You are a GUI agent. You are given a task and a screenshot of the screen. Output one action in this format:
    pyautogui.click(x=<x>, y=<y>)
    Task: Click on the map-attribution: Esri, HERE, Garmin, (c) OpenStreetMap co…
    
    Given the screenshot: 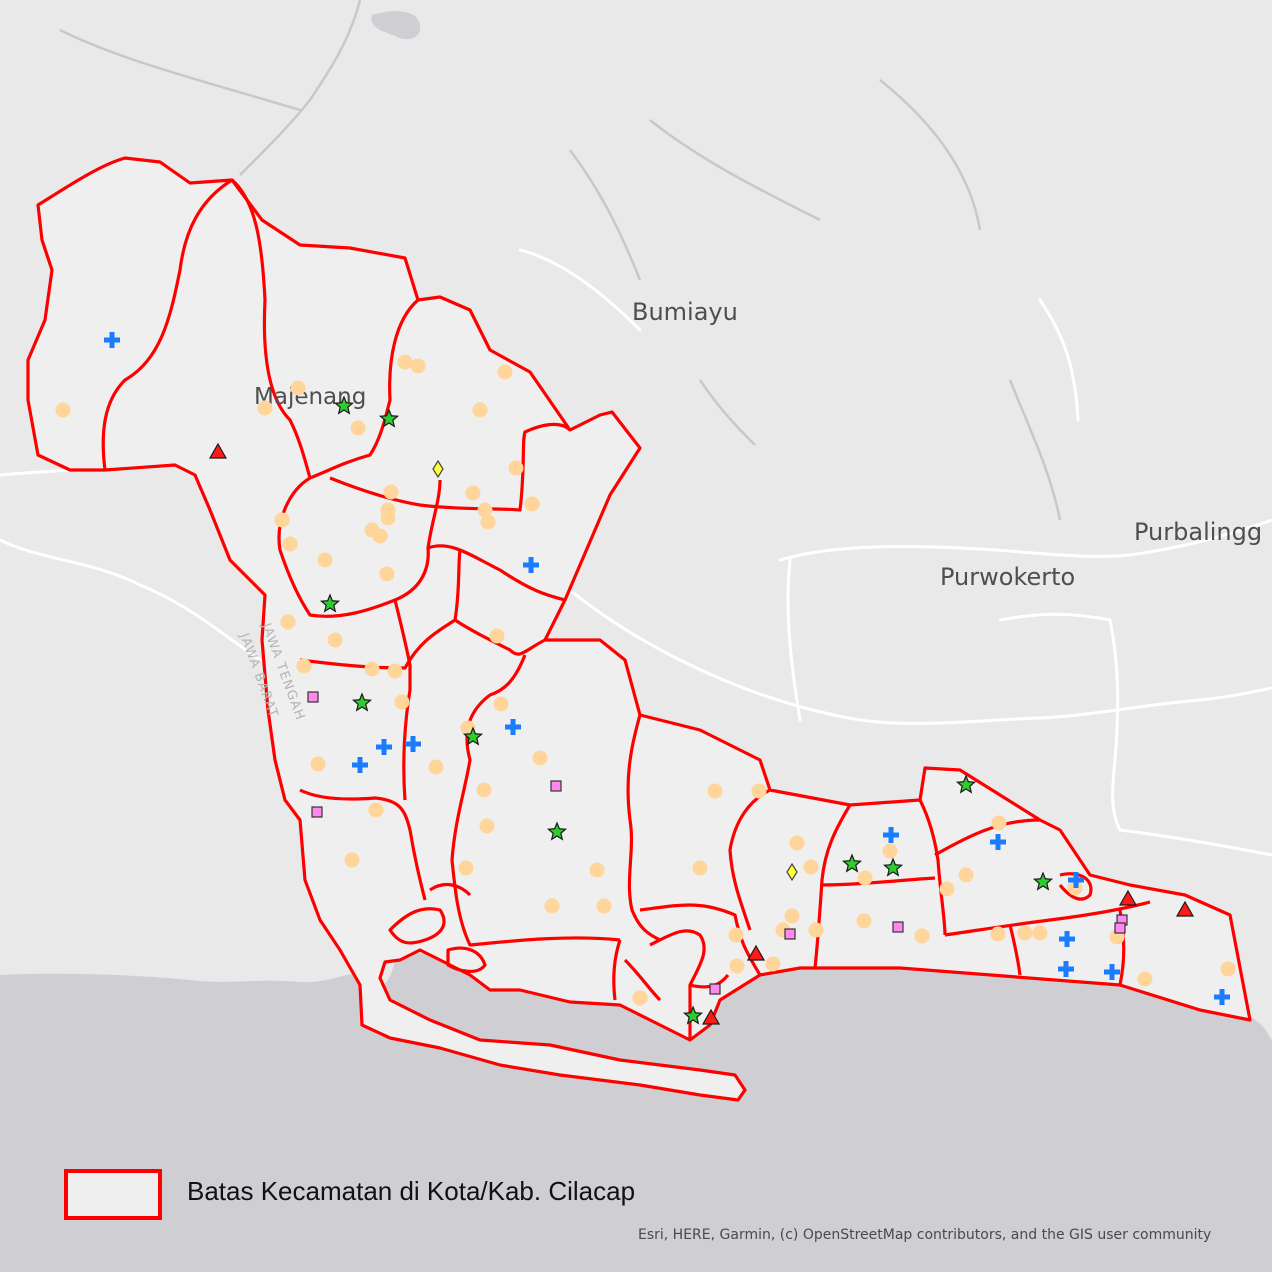 What is the action you would take?
    pyautogui.click(x=925, y=1235)
    